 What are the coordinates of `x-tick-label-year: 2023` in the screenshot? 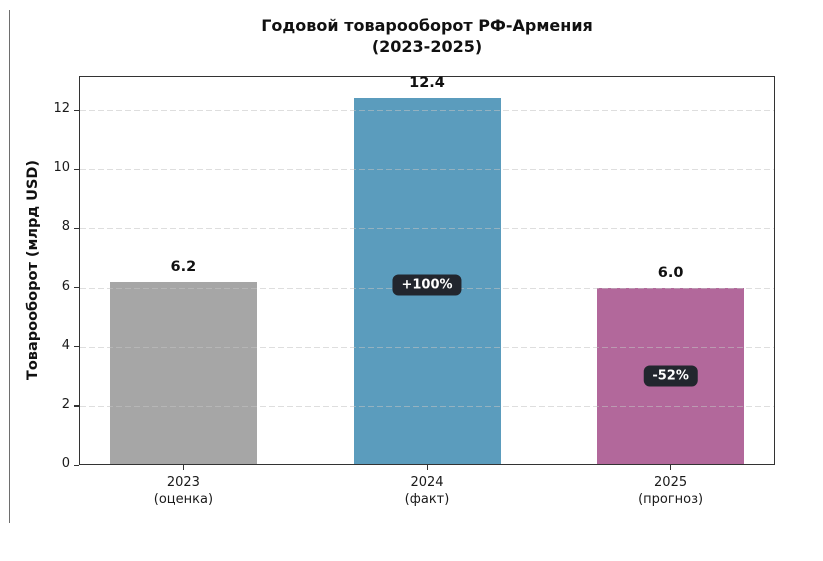 It's located at (183, 482).